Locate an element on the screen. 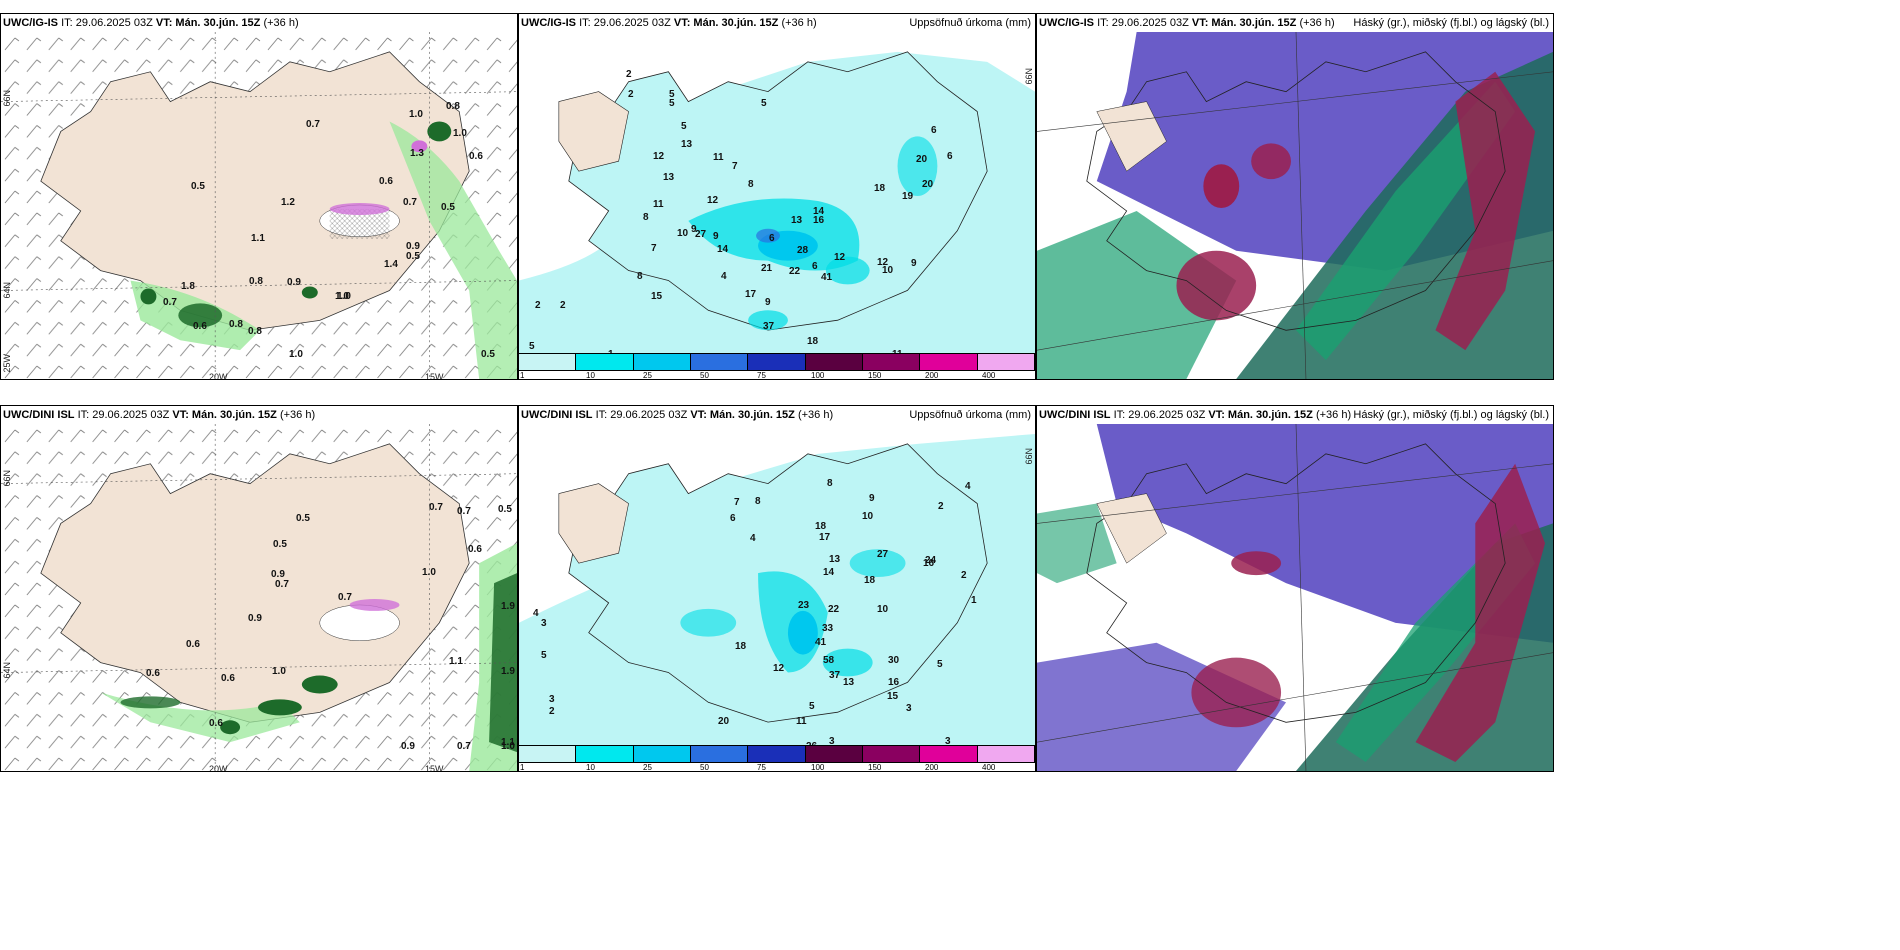  lat-label: 25W is located at coordinates (7, 363).